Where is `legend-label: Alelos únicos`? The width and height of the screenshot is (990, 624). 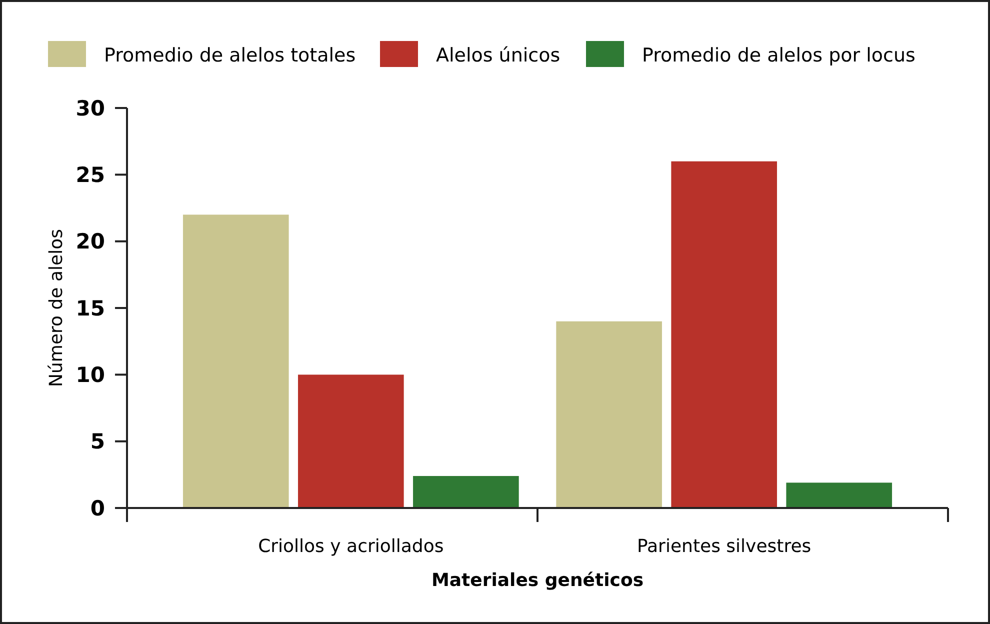
legend-label: Alelos únicos is located at coordinates (498, 55).